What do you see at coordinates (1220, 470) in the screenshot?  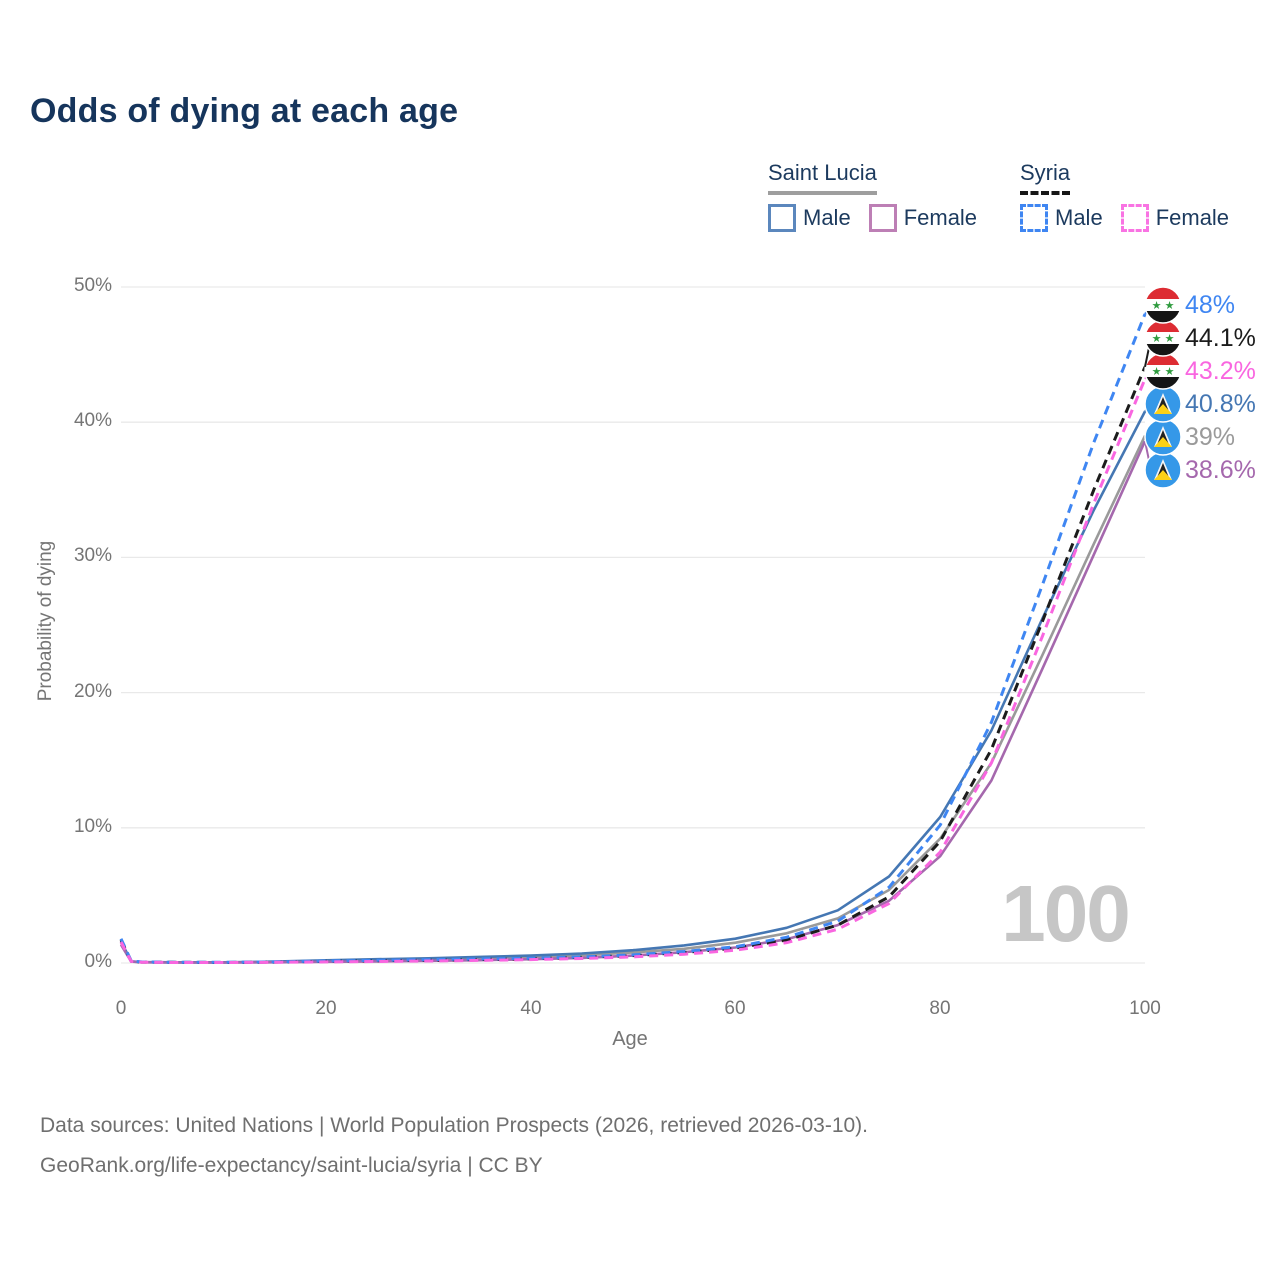 I see `end-label-saint-lucia-female: 38.6%` at bounding box center [1220, 470].